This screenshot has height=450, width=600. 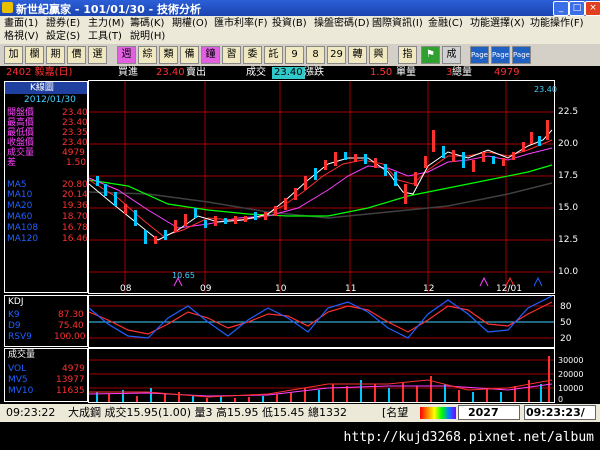 I want to click on d9-line, so click(x=320, y=318).